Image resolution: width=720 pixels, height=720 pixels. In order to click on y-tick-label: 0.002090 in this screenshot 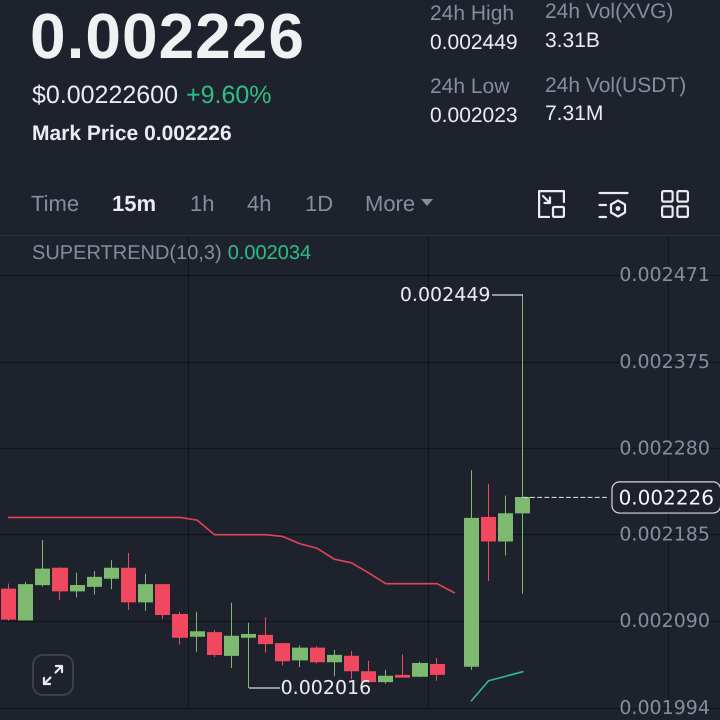, I will do `click(664, 621)`.